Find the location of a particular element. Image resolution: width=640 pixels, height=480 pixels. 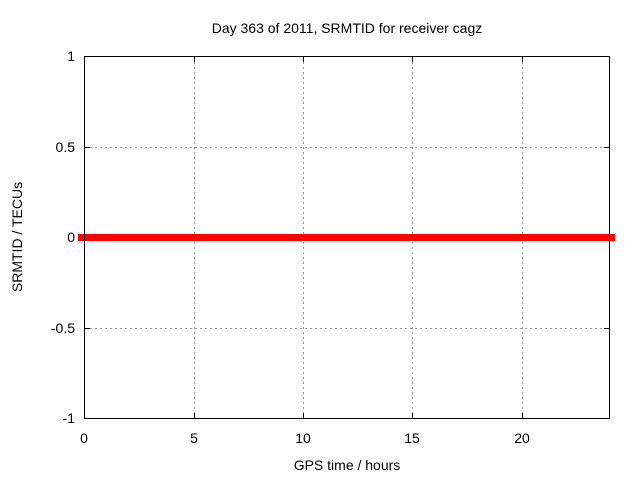

y-tick-label--1: -1 is located at coordinates (68, 418).